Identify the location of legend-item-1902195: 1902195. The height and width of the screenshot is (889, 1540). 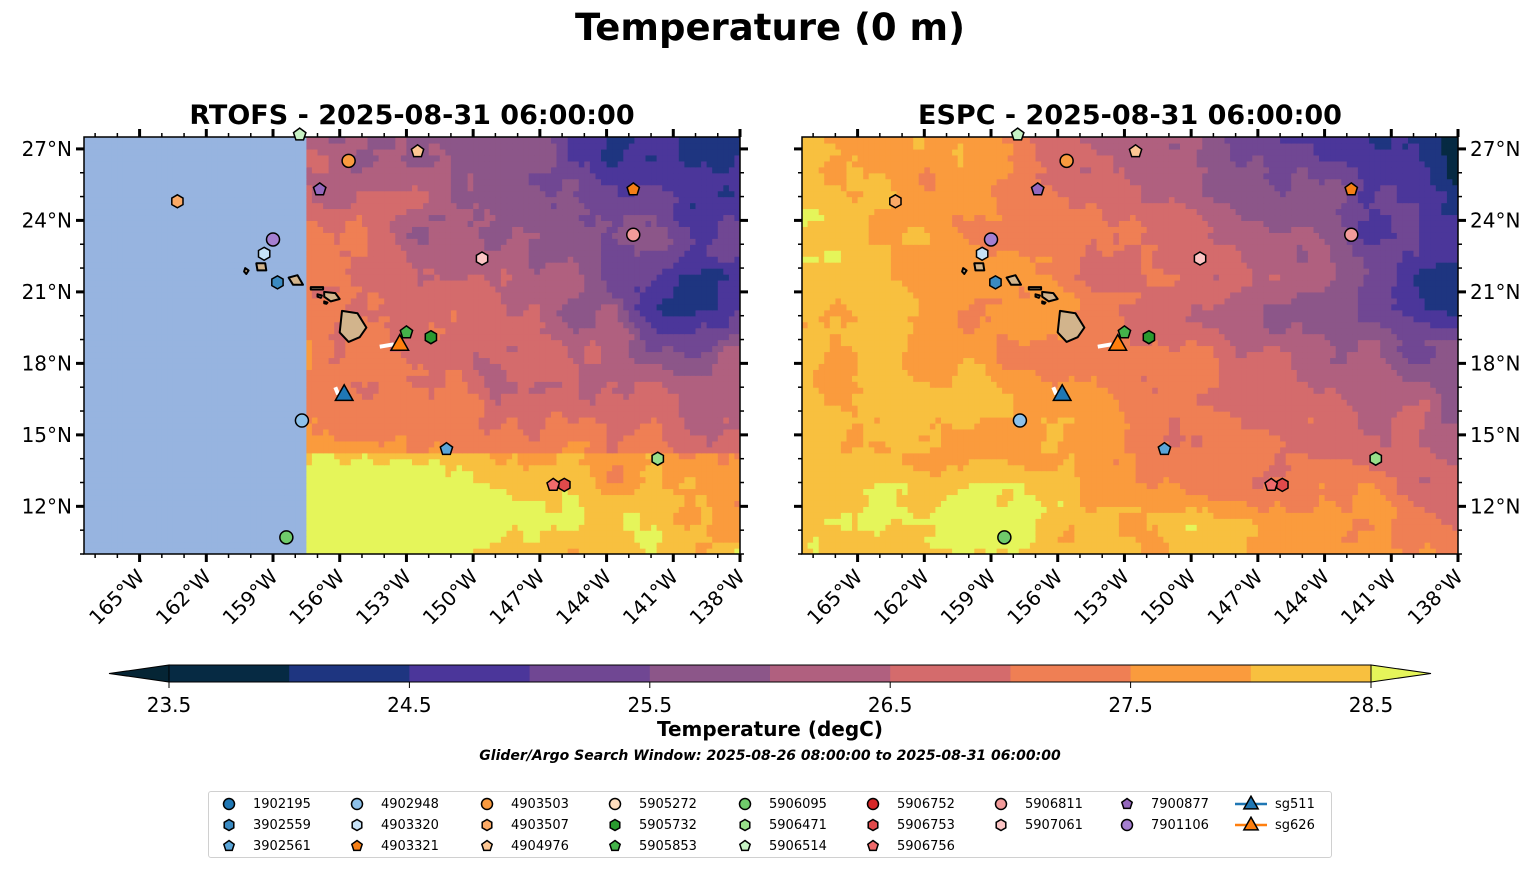
(260, 804).